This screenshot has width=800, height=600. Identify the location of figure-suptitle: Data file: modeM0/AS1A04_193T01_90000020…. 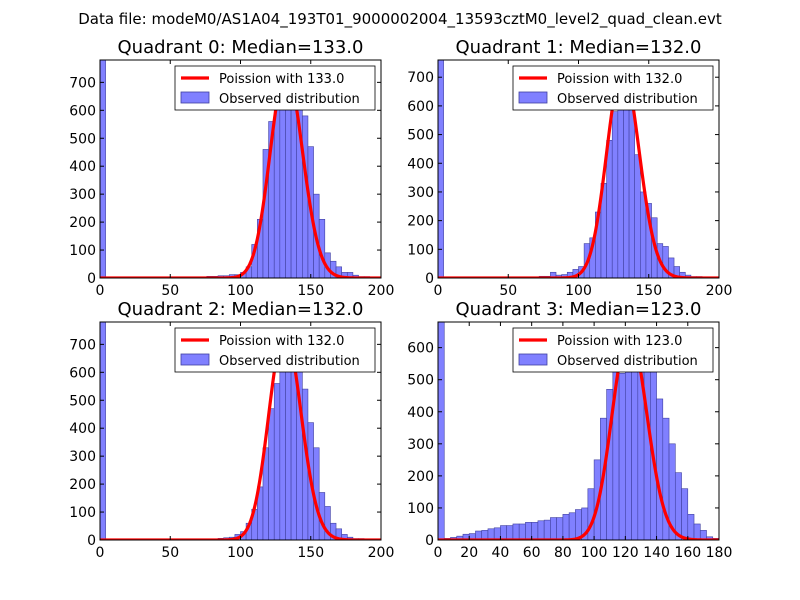
(400, 19).